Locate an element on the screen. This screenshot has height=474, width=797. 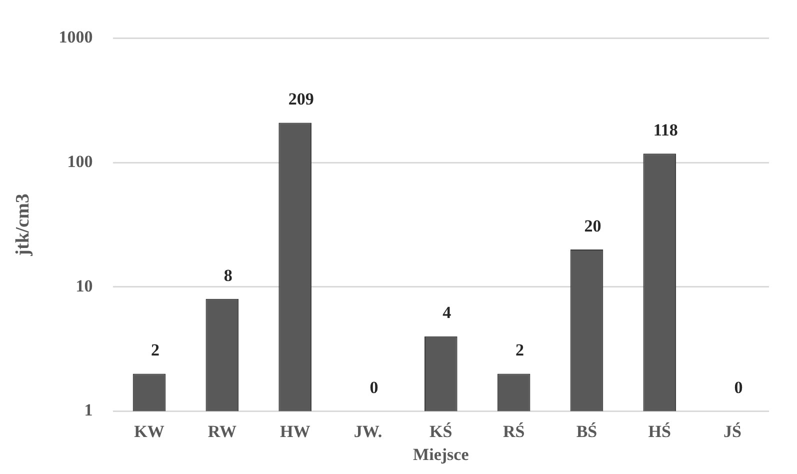
x-tick-label: RŚ is located at coordinates (513, 431).